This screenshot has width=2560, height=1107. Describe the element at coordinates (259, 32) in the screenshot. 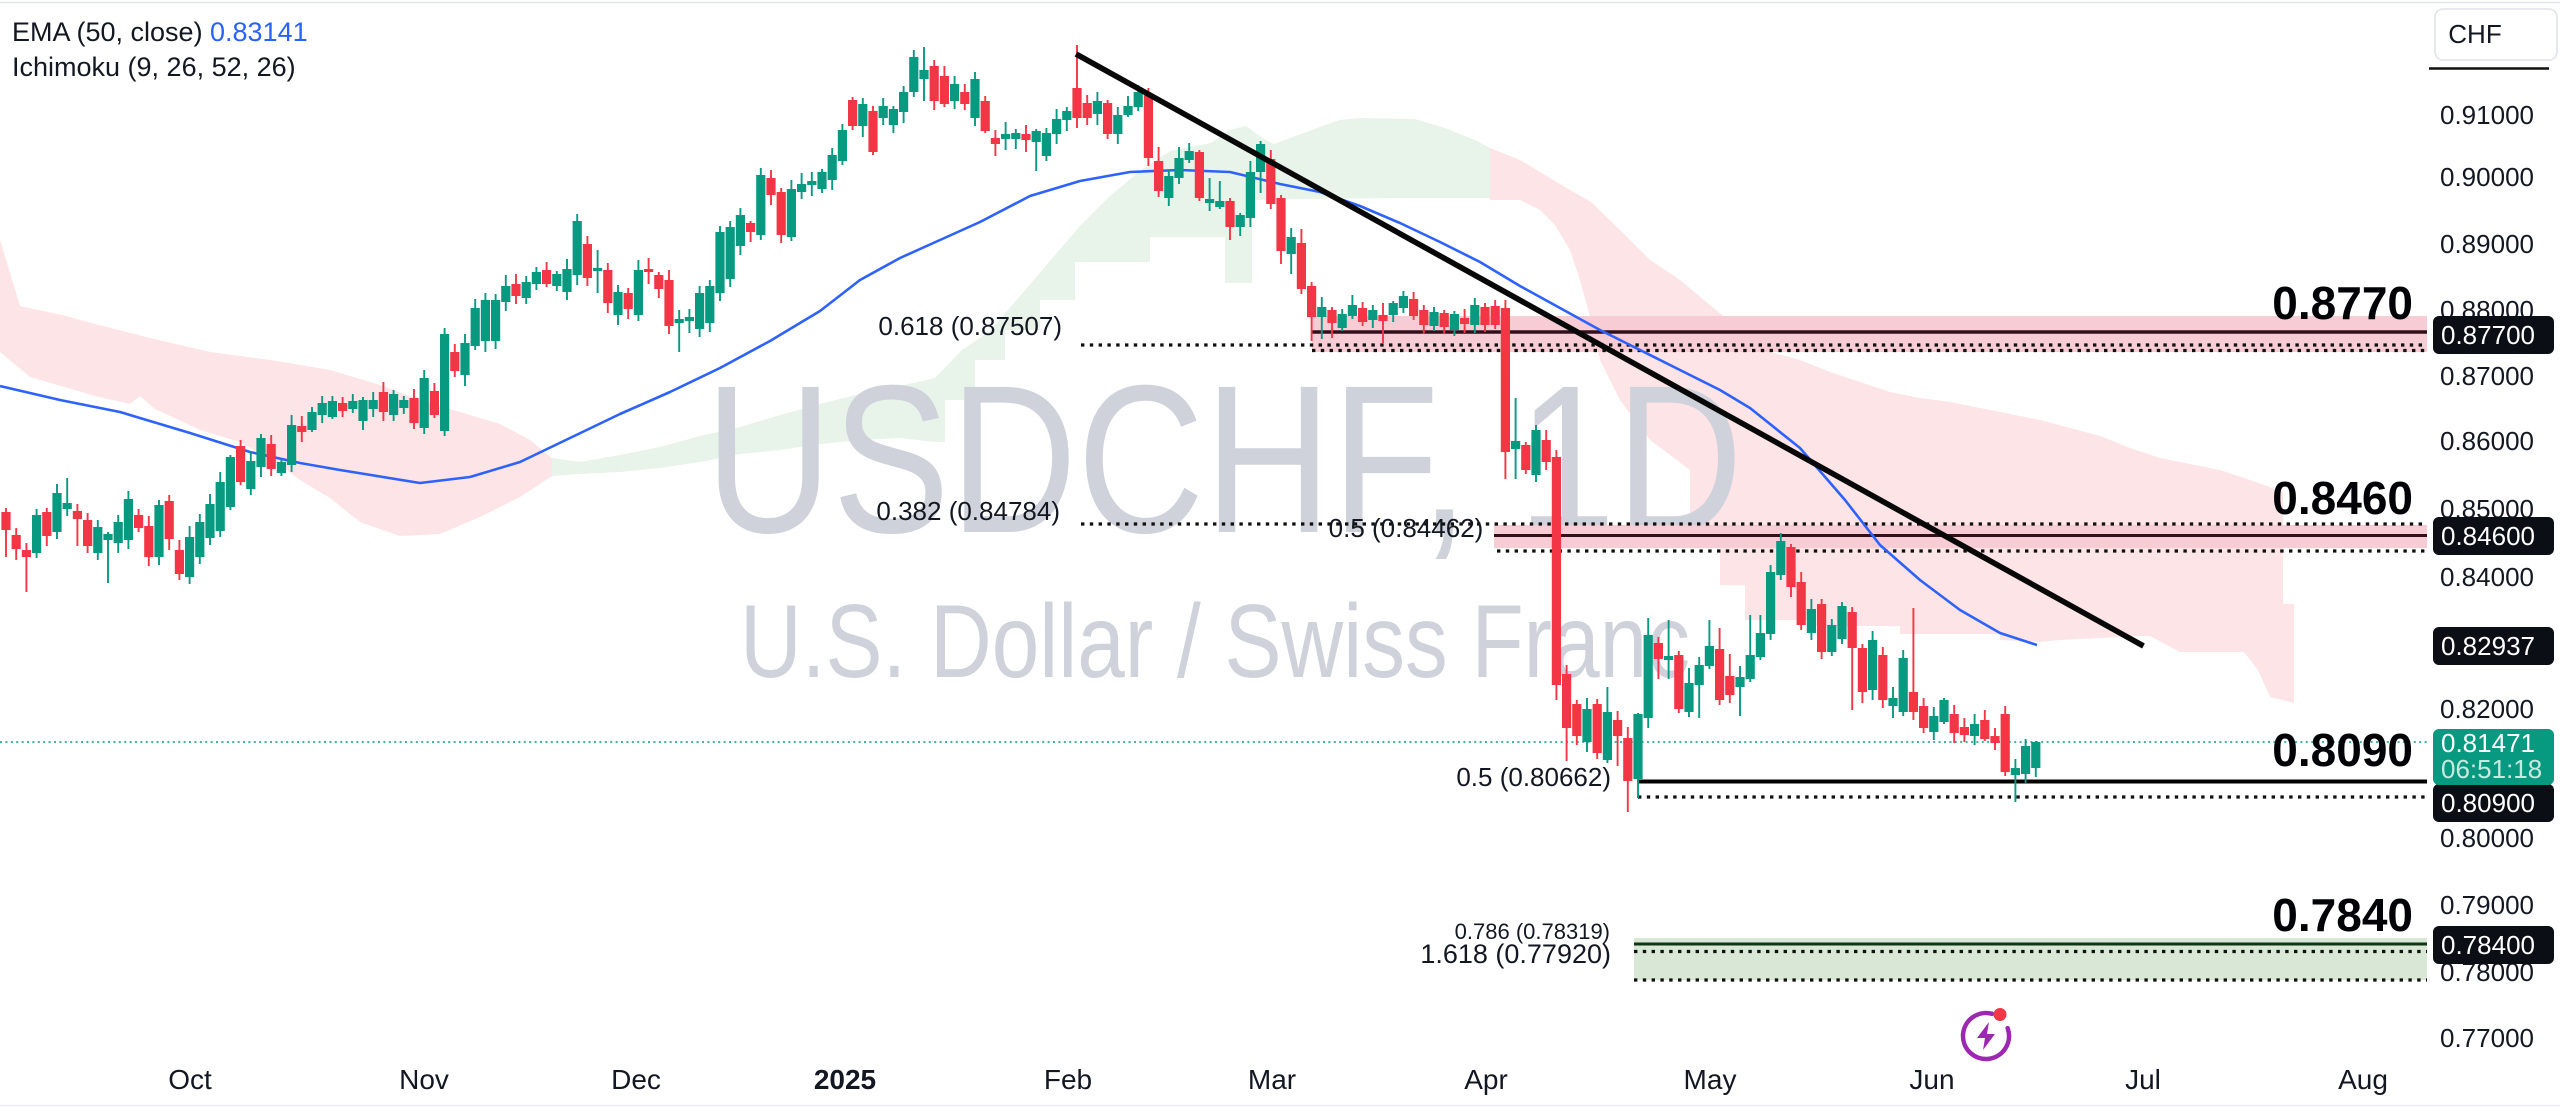

I see `svg-text: 0.83141` at that location.